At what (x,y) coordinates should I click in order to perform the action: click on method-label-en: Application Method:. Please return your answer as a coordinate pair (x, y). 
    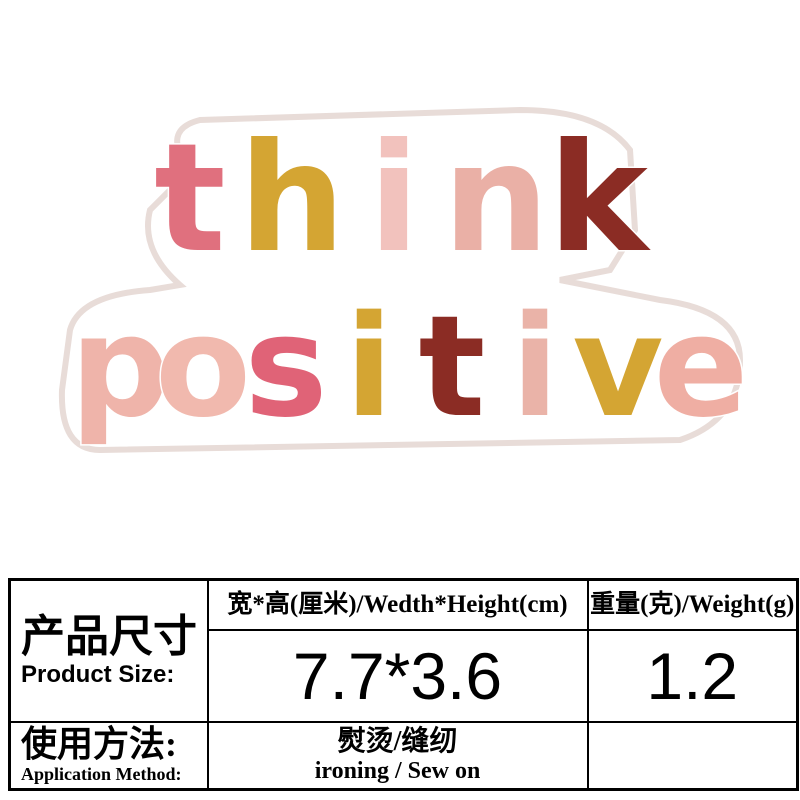
    Looking at the image, I should click on (109, 774).